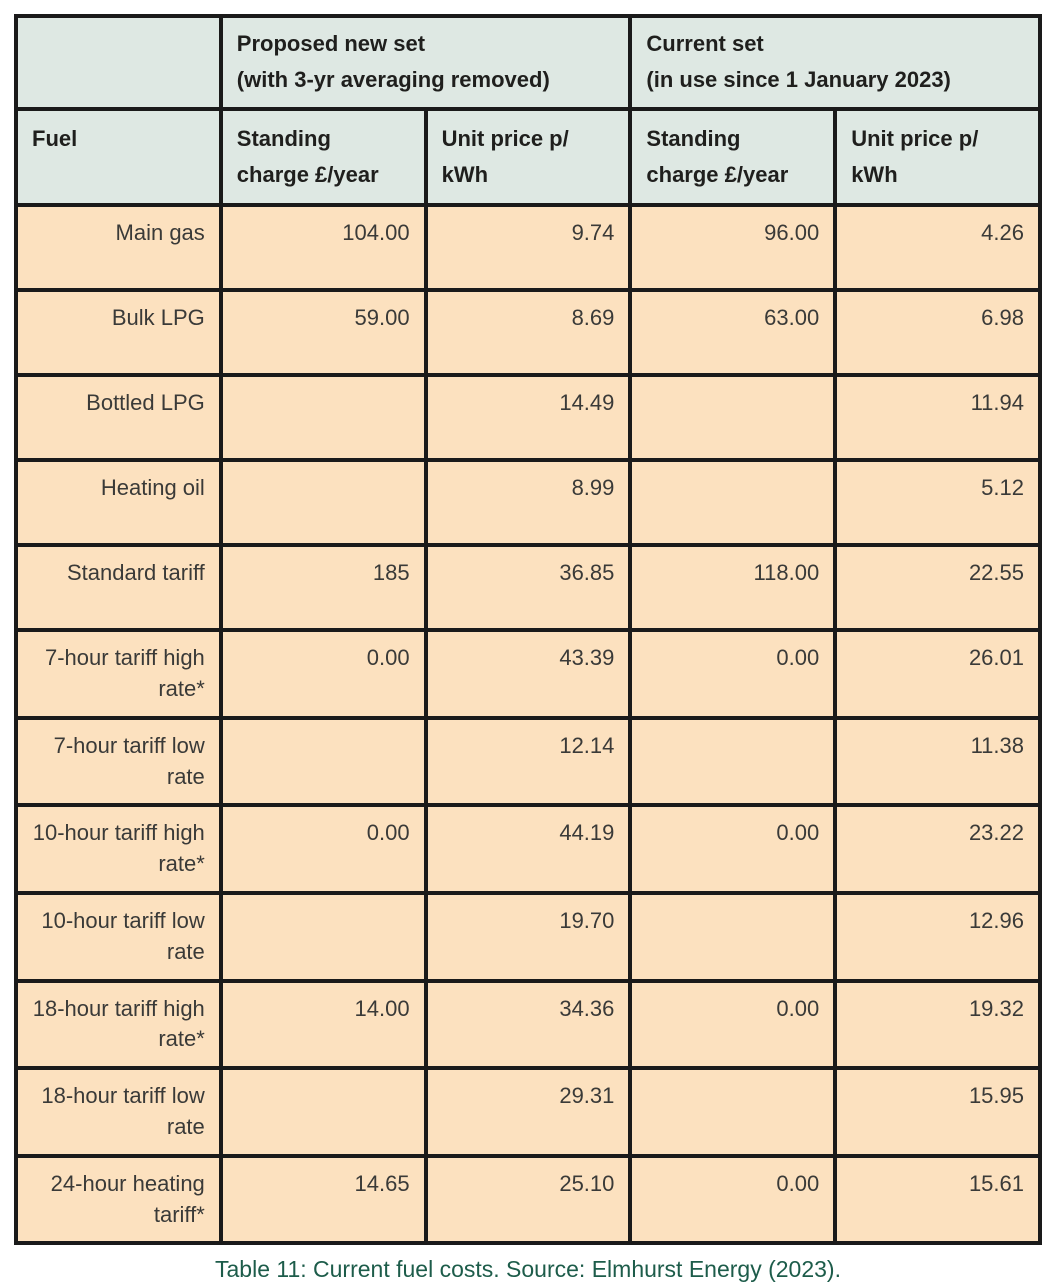  I want to click on table-row: Heating oil 8.99 5.12, so click(528, 503).